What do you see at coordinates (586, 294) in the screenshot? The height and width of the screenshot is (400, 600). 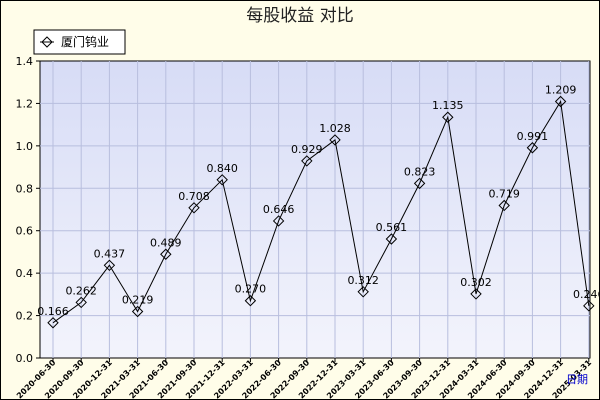 I see `data-label: 0.246` at bounding box center [586, 294].